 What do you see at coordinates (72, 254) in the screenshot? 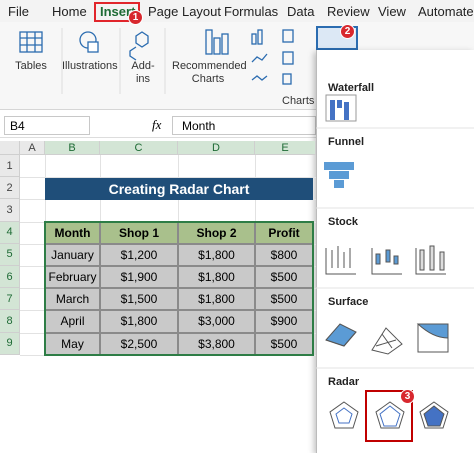
I see `table-cell: January` at bounding box center [72, 254].